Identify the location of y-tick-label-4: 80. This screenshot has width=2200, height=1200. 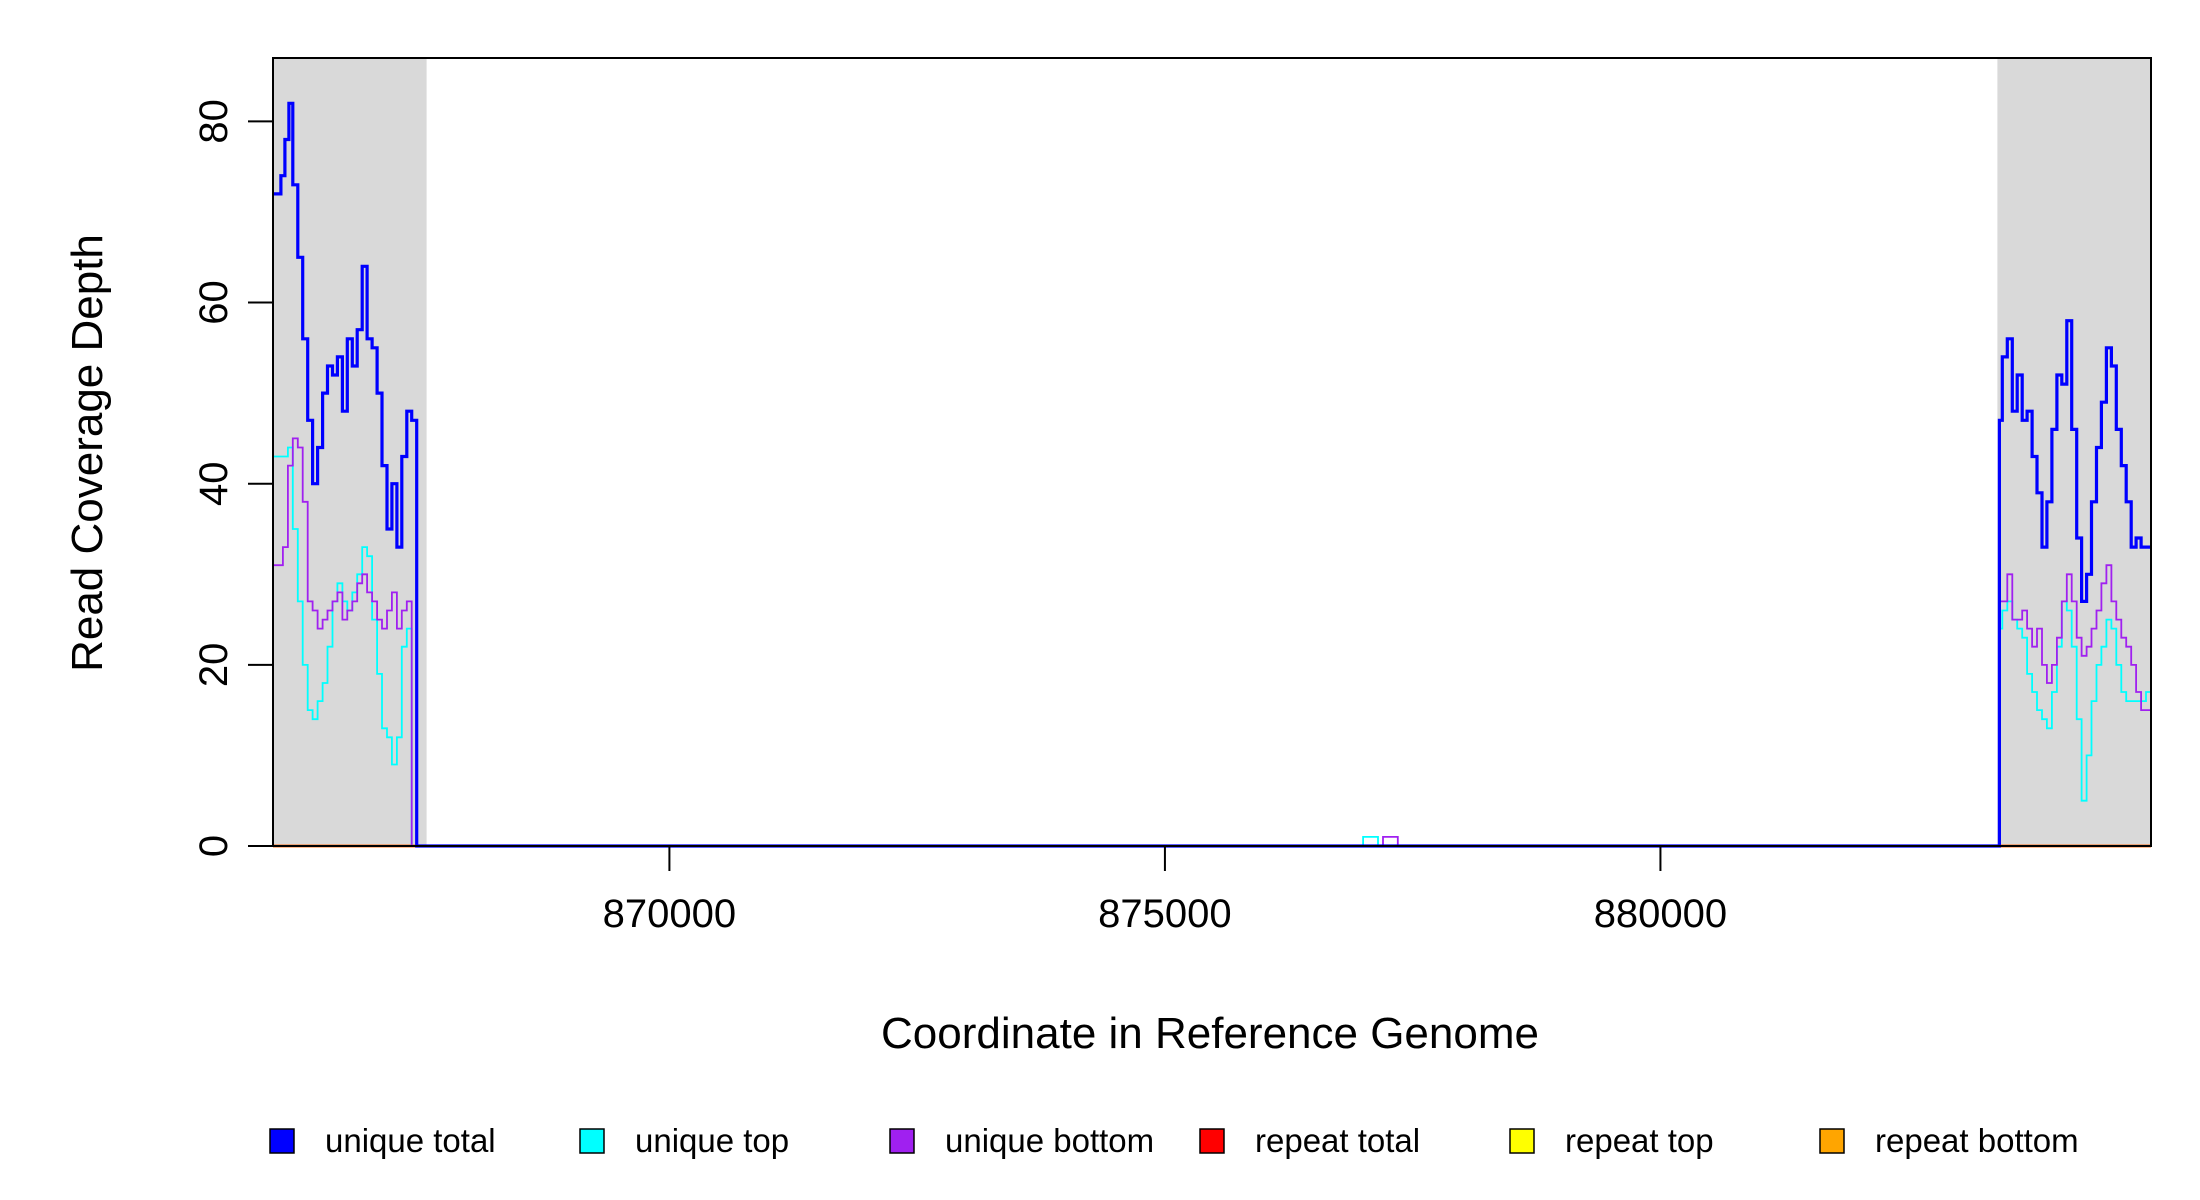
(214, 121).